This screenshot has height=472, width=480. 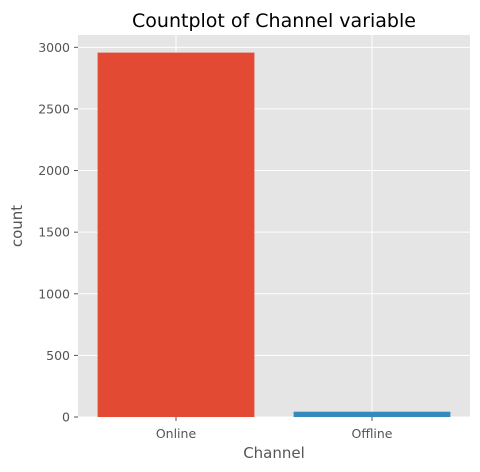 What do you see at coordinates (17, 226) in the screenshot?
I see `y-axis-label: count` at bounding box center [17, 226].